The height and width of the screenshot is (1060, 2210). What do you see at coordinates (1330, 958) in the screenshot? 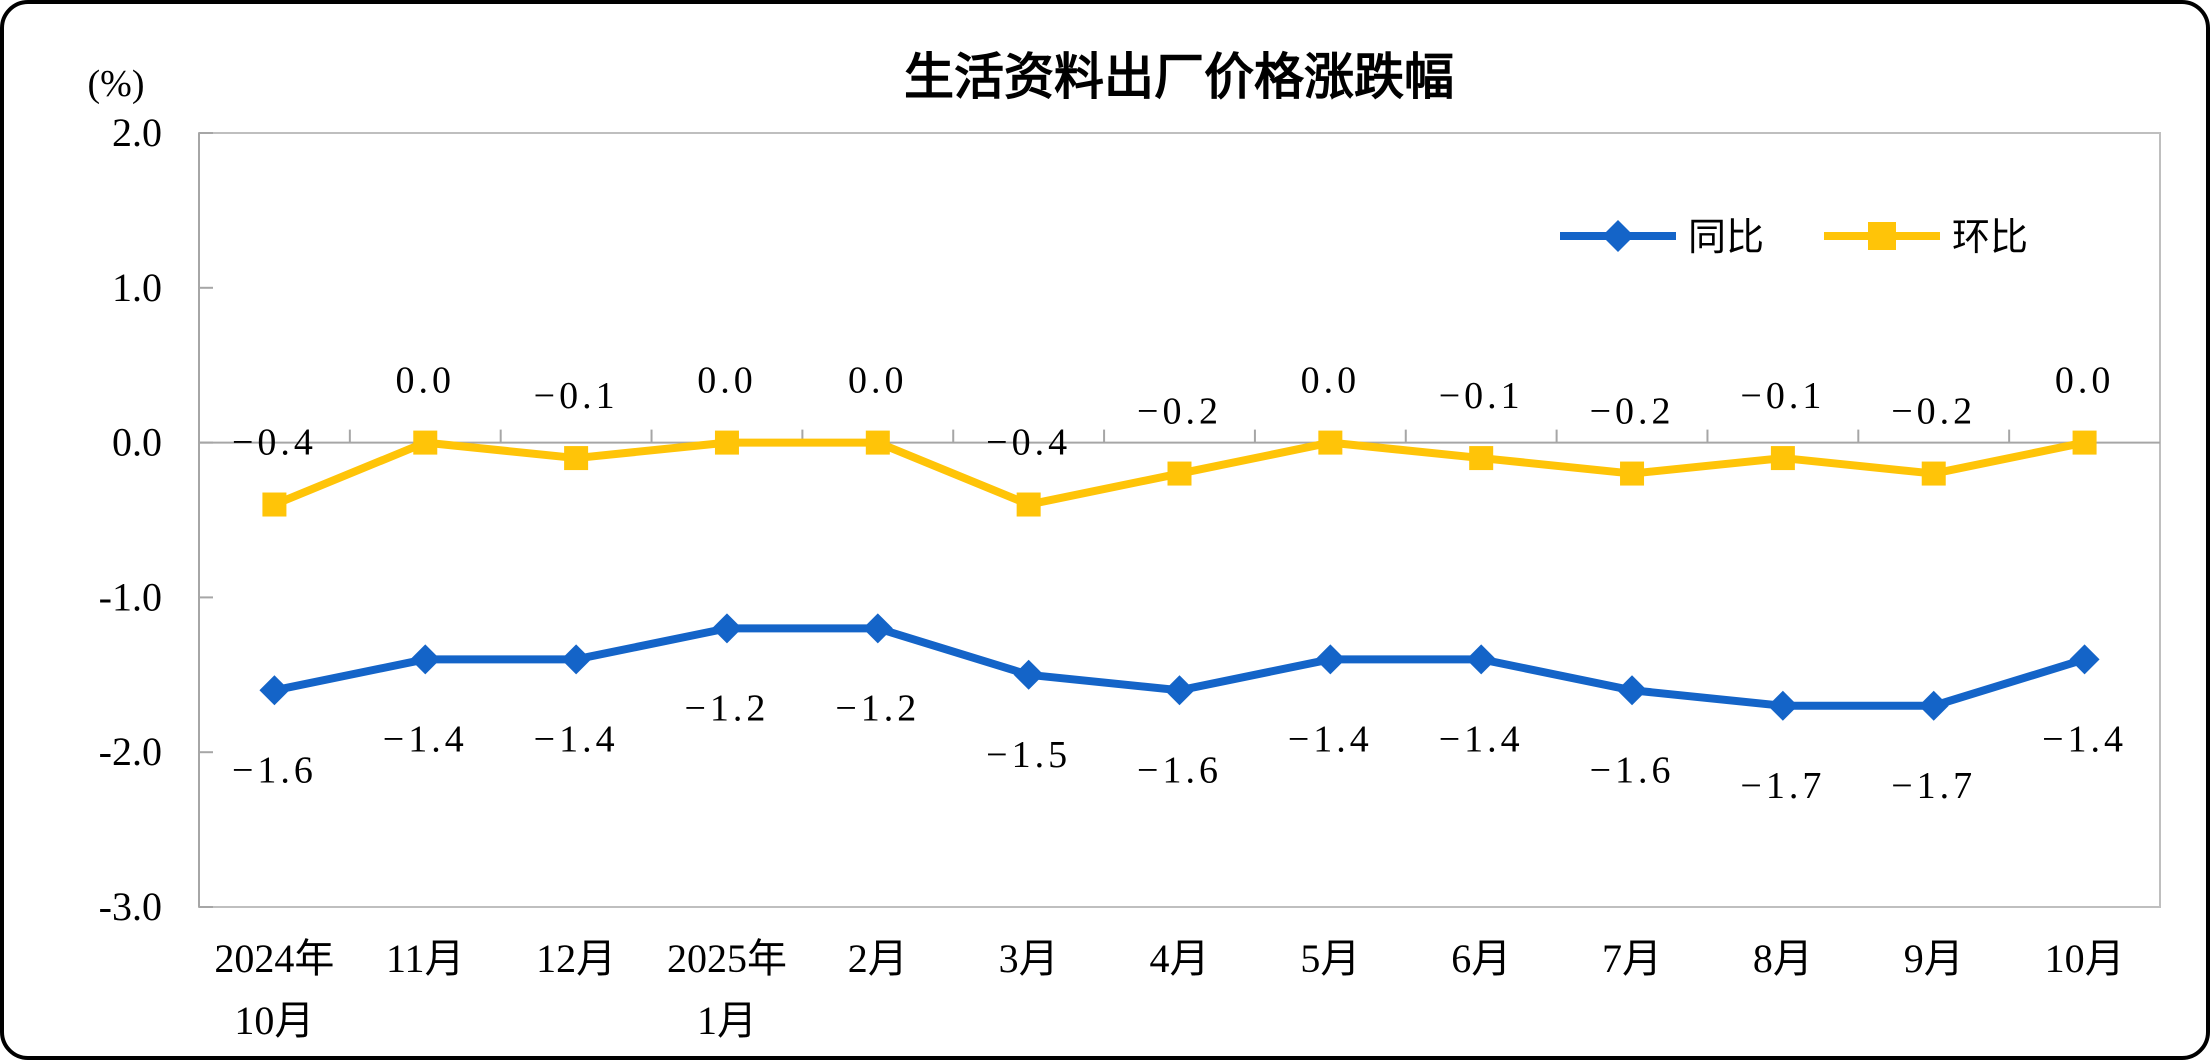
I see `x-axis-label: 5月` at bounding box center [1330, 958].